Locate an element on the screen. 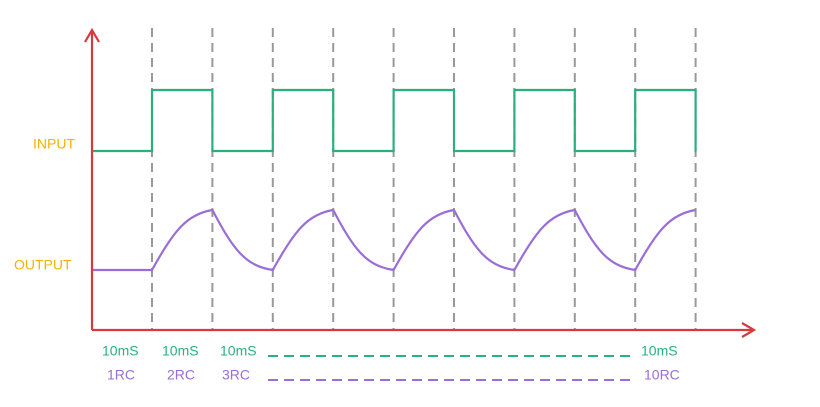 The height and width of the screenshot is (407, 820). output-label: OUTPUT is located at coordinates (43, 265).